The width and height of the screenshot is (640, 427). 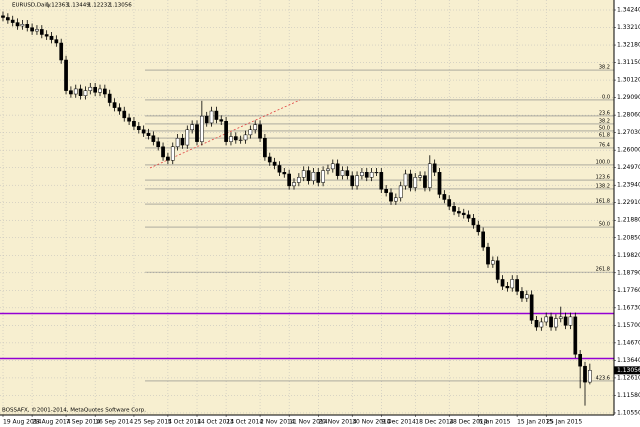 I want to click on header-high: 1.13449, so click(x=78, y=6).